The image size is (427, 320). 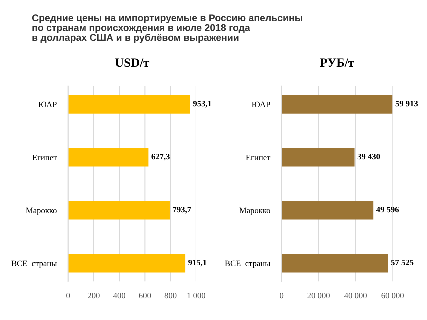 I want to click on x-tick-label: 600, so click(x=145, y=295).